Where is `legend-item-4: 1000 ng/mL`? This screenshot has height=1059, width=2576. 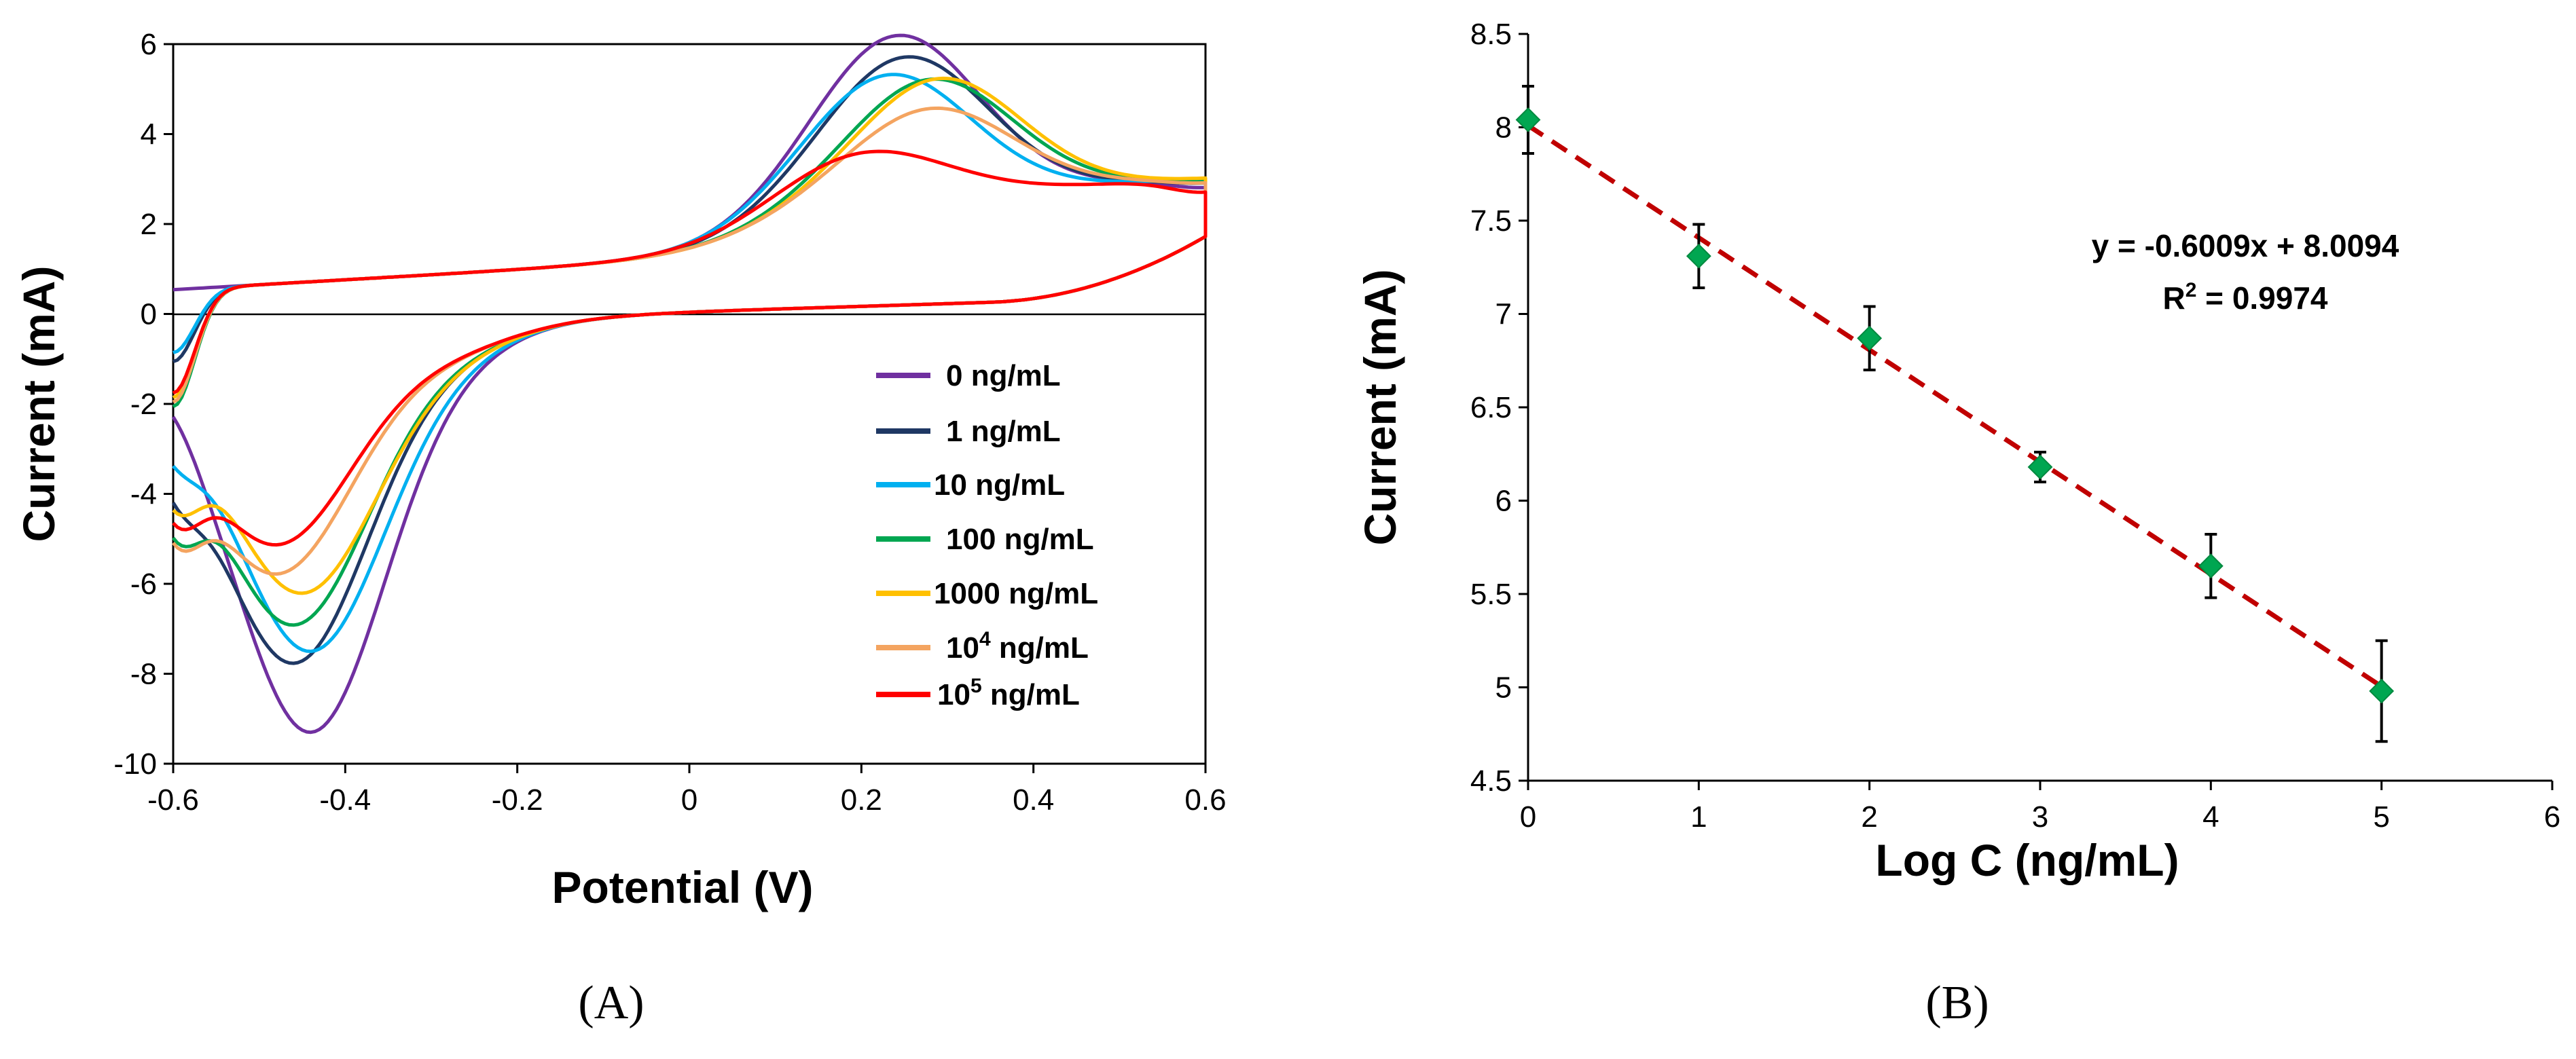
legend-item-4: 1000 ng/mL is located at coordinates (987, 593).